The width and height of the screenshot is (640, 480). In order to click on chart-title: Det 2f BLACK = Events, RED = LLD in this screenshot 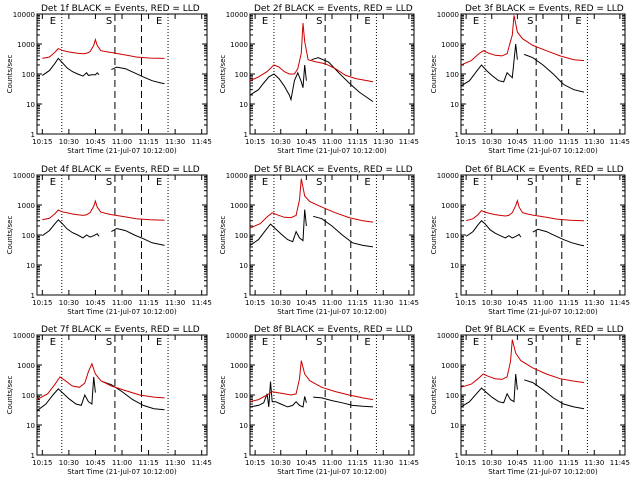, I will do `click(333, 9)`.